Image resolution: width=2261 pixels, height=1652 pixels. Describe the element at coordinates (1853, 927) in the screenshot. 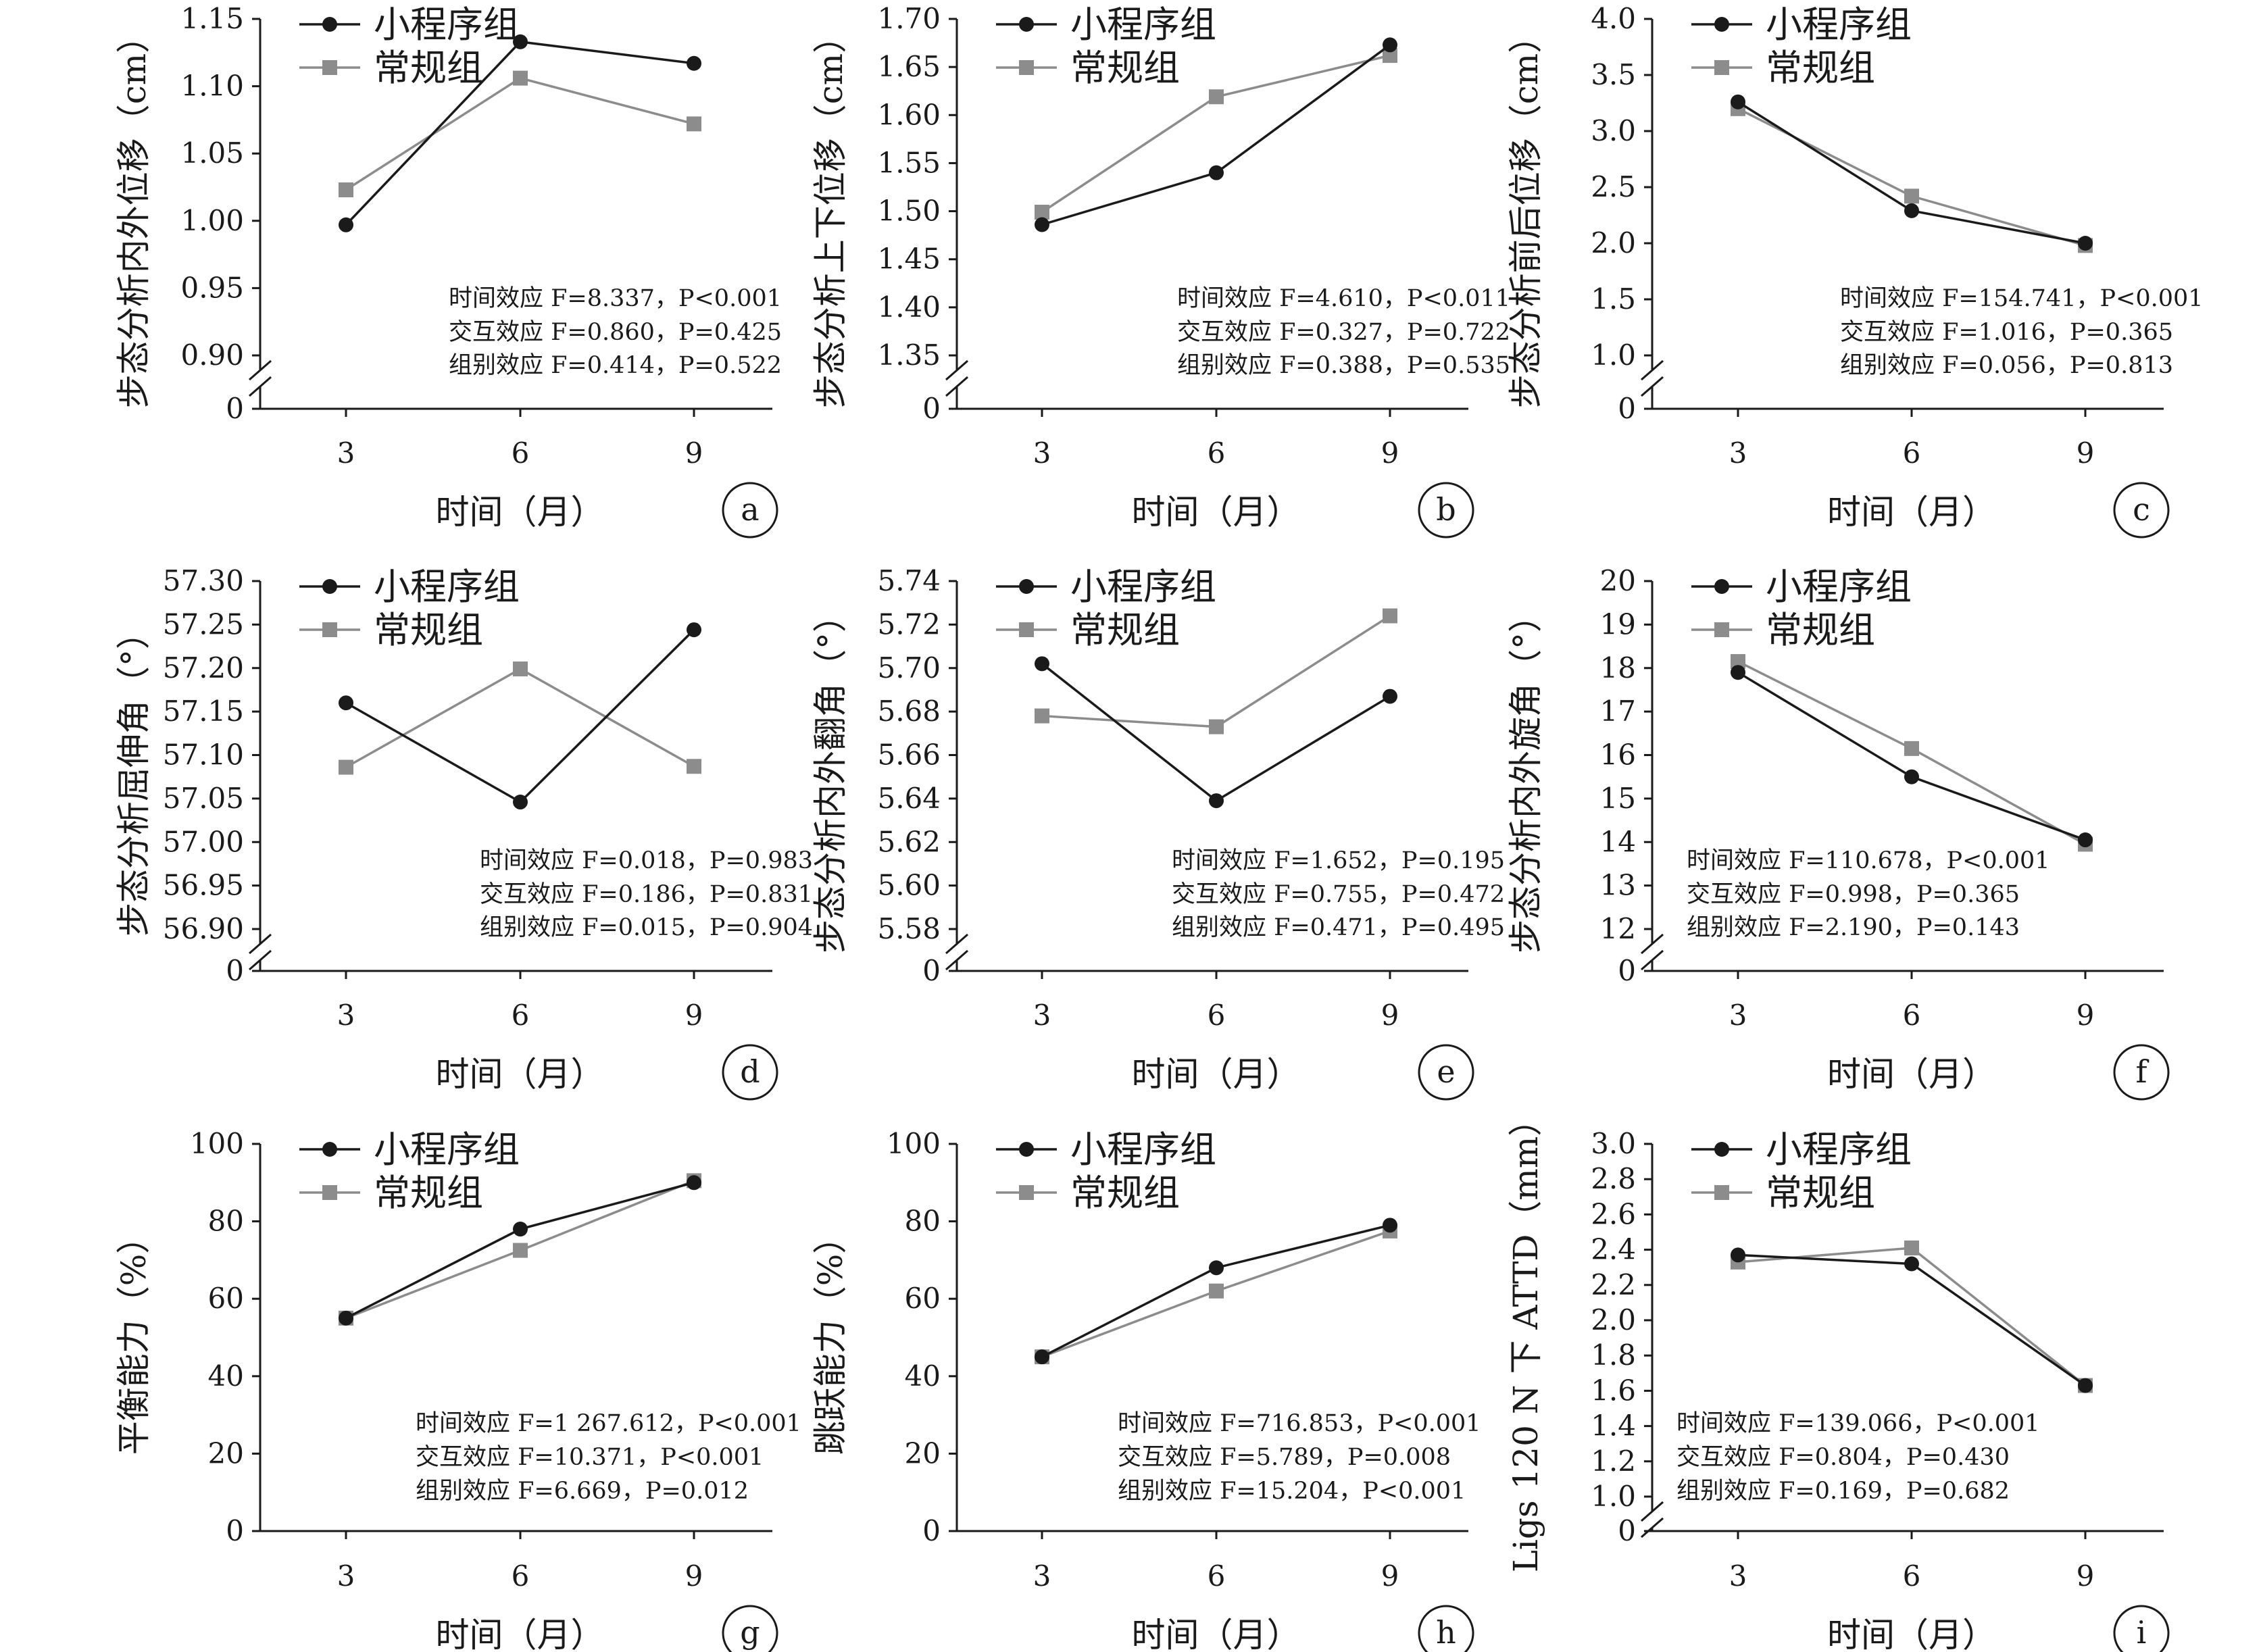

I see `stat-annotation: 组别效应 F=2.190，P=0.143` at that location.